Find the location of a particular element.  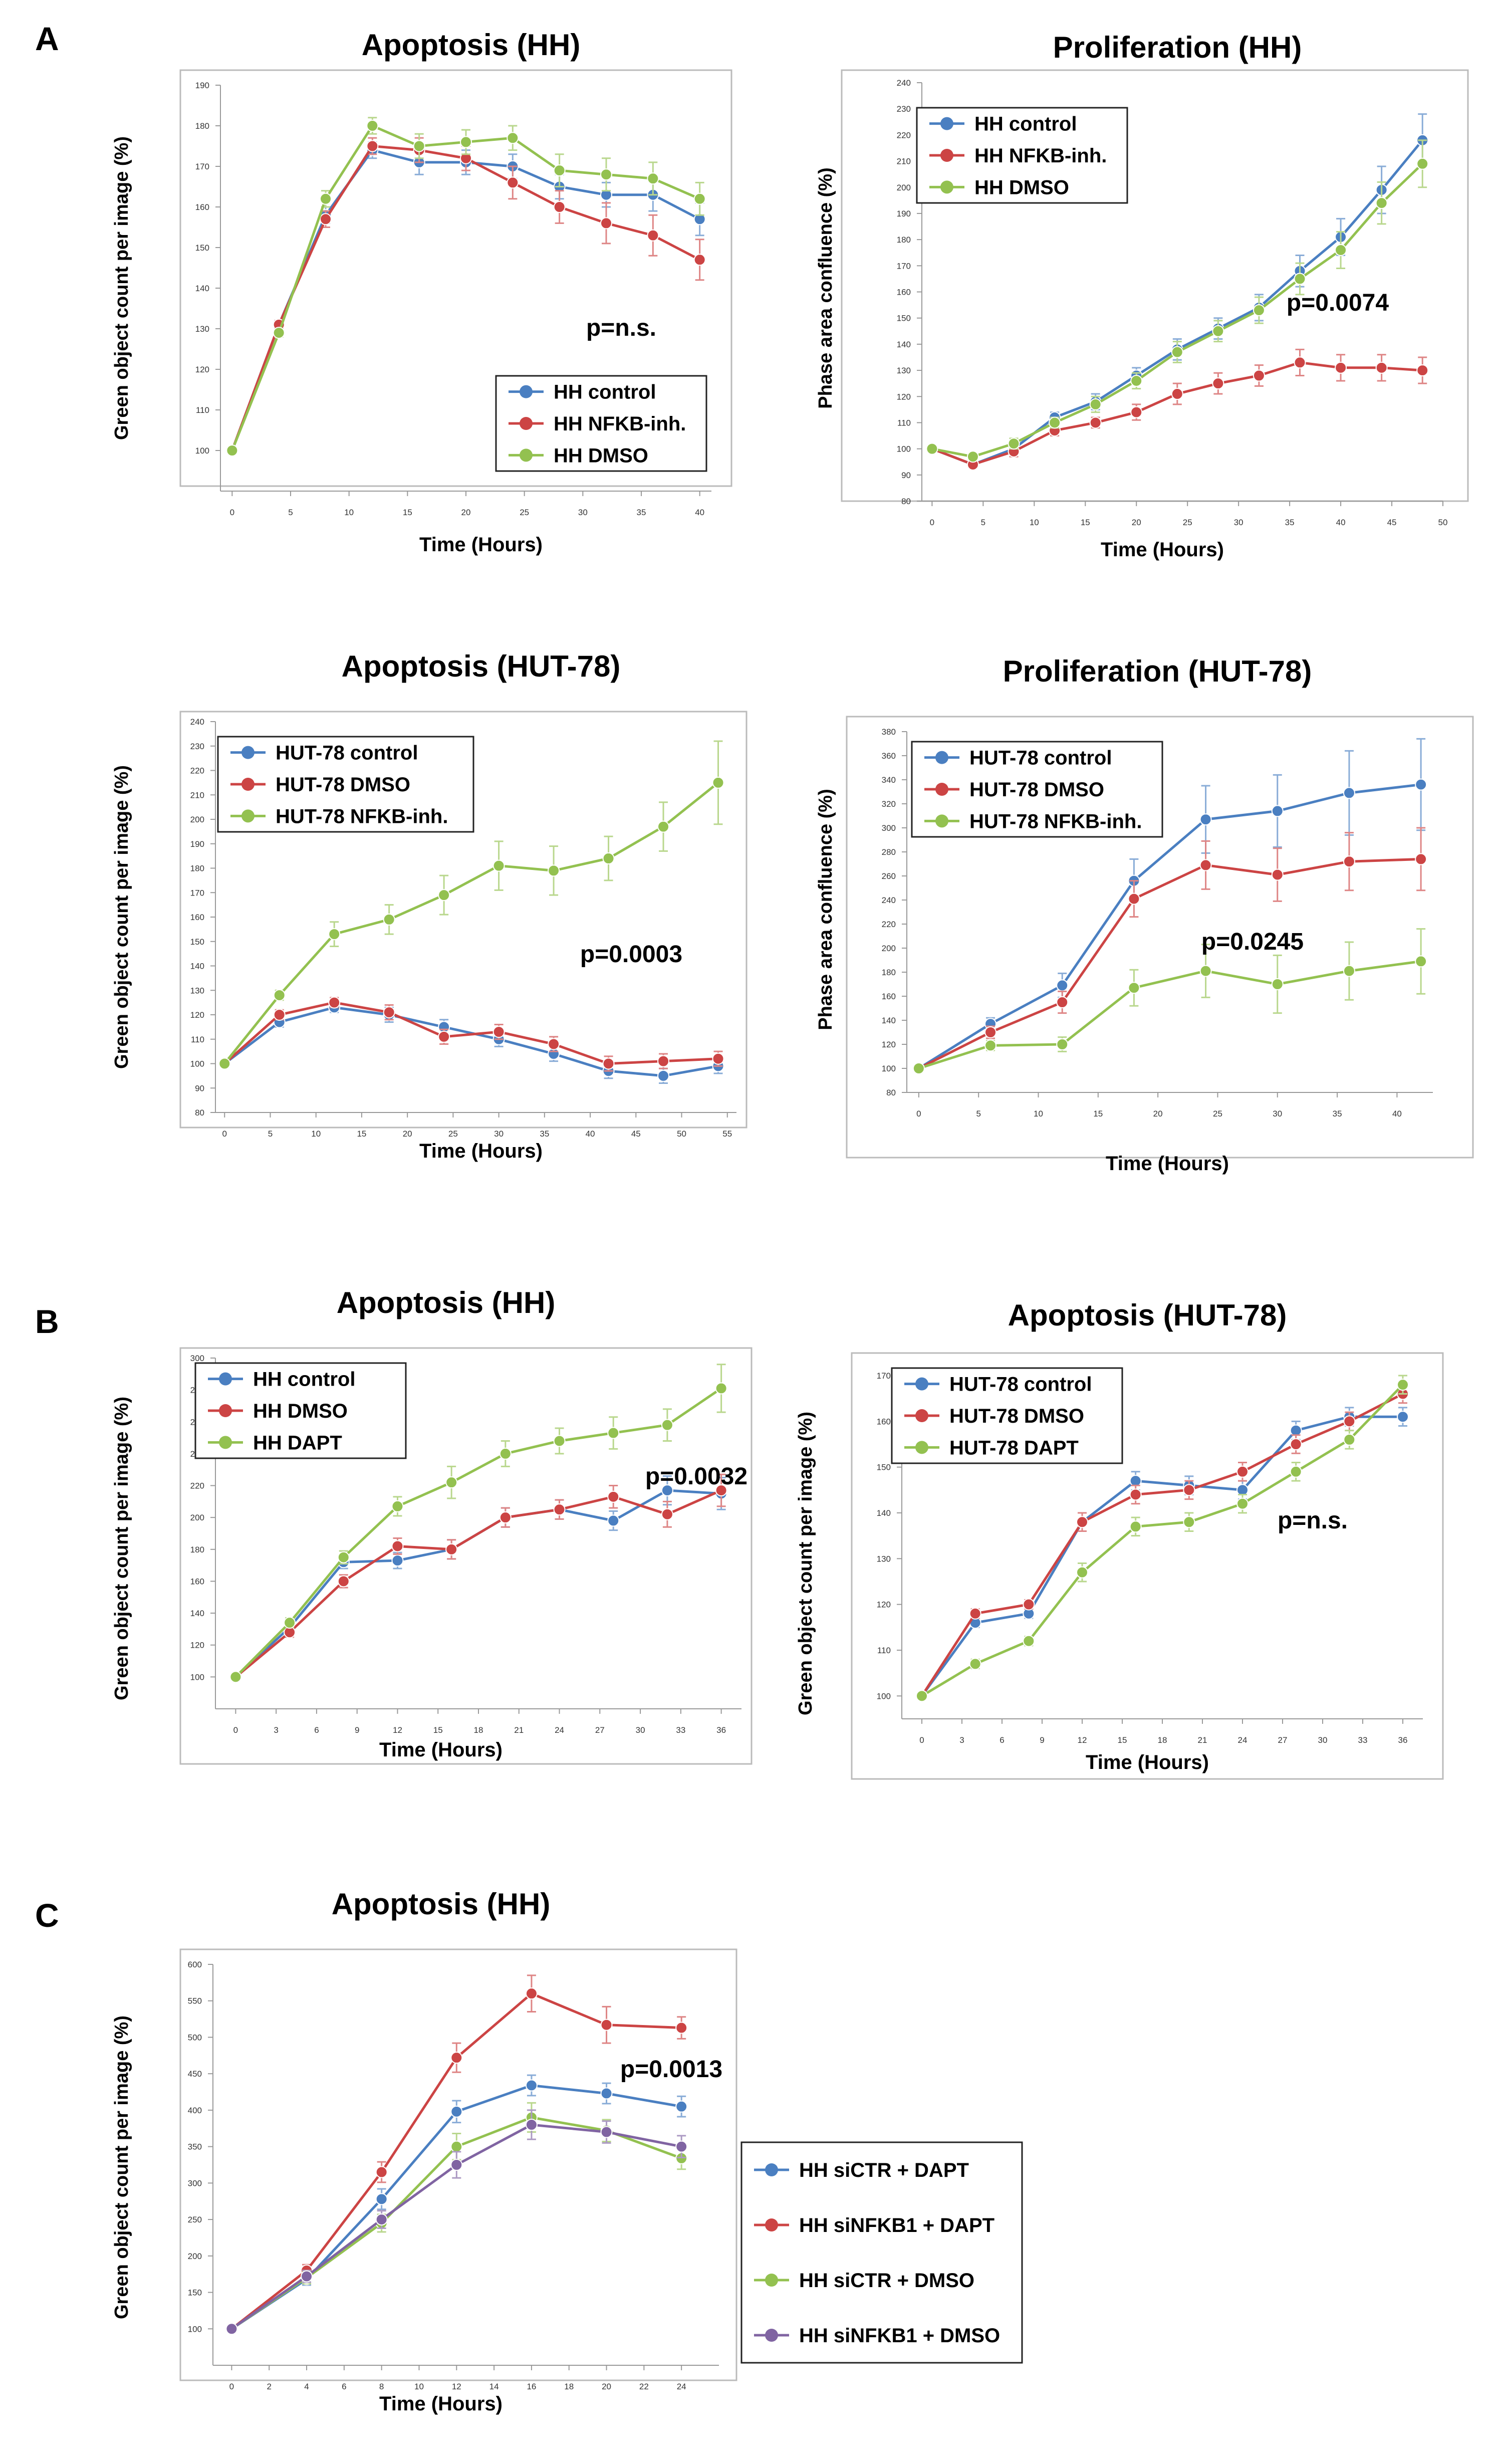

series-blue is located at coordinates (456, 2204).